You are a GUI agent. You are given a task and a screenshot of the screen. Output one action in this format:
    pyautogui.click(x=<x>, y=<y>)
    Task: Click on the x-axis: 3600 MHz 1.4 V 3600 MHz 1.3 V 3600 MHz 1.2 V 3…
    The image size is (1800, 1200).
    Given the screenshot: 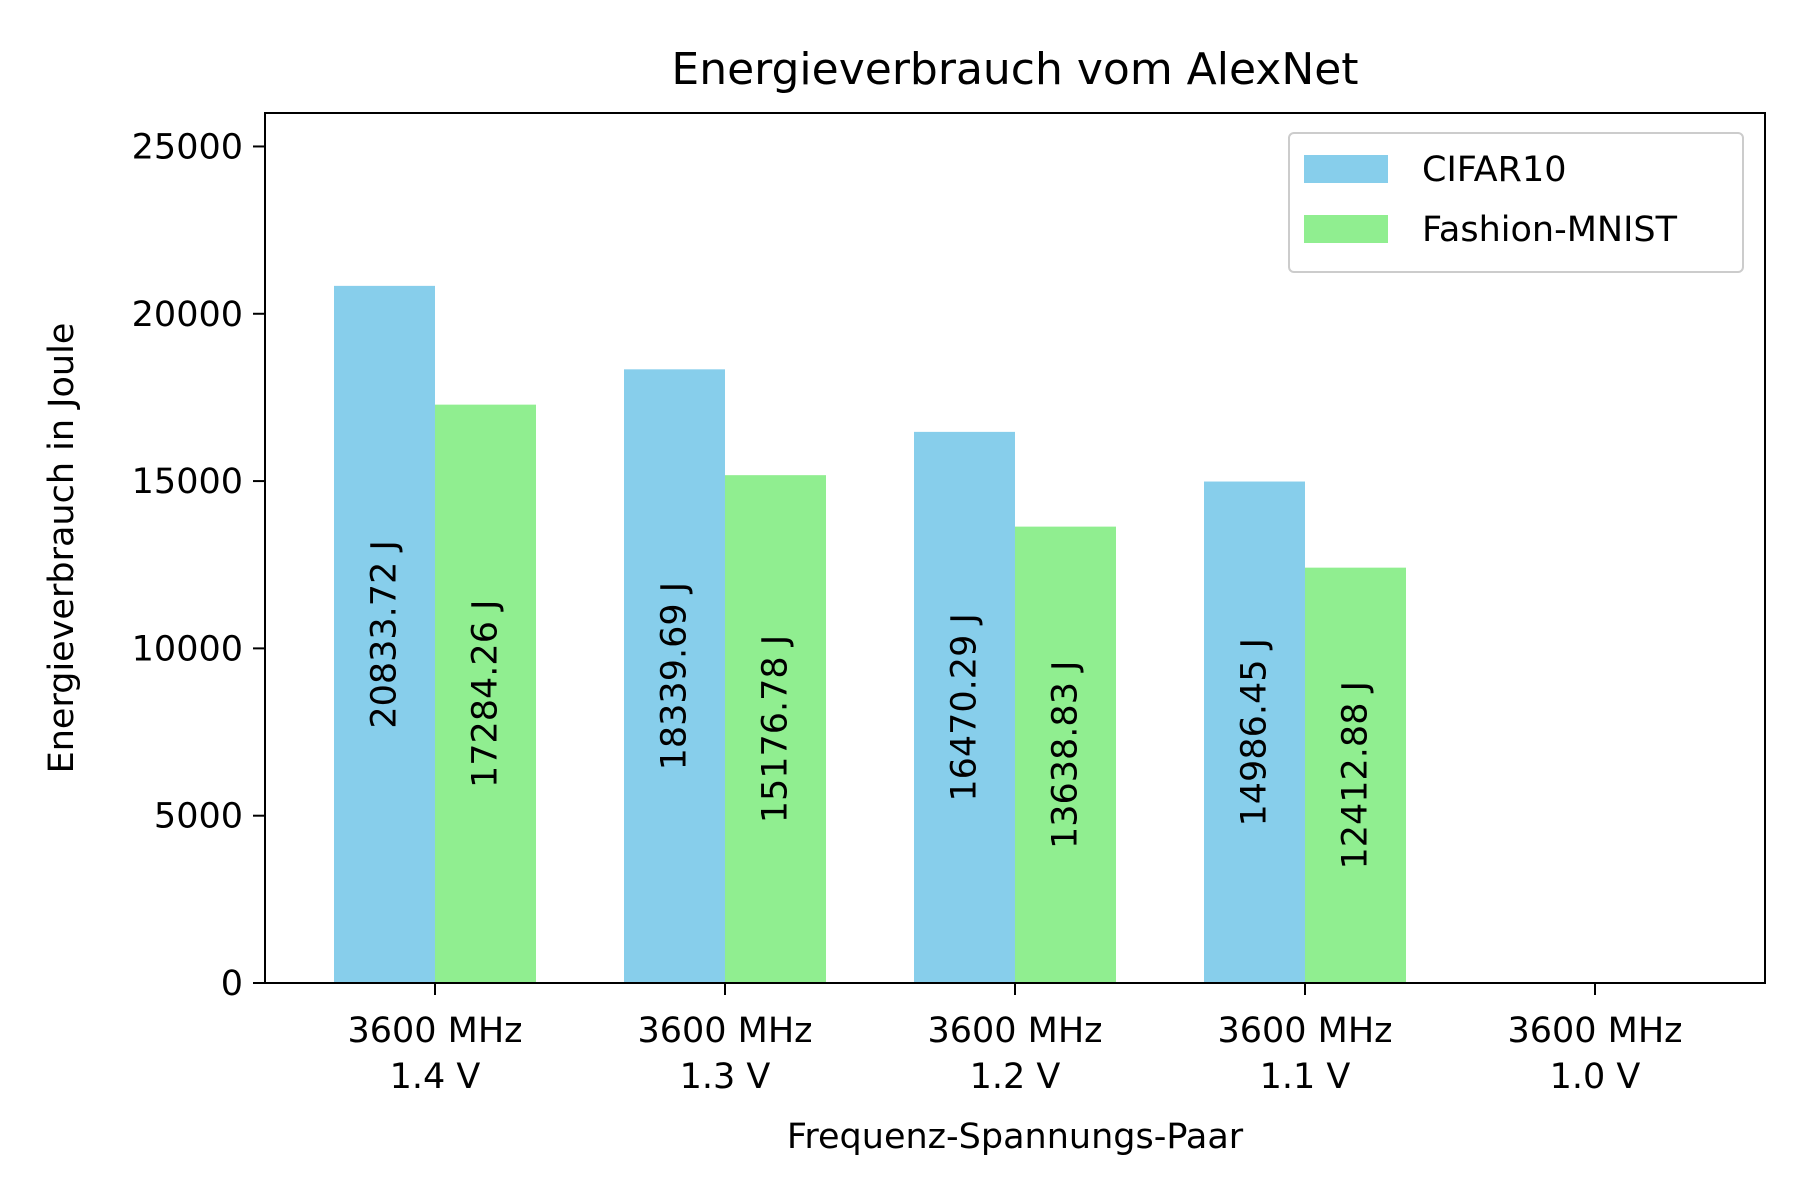 What is the action you would take?
    pyautogui.click(x=1015, y=1040)
    